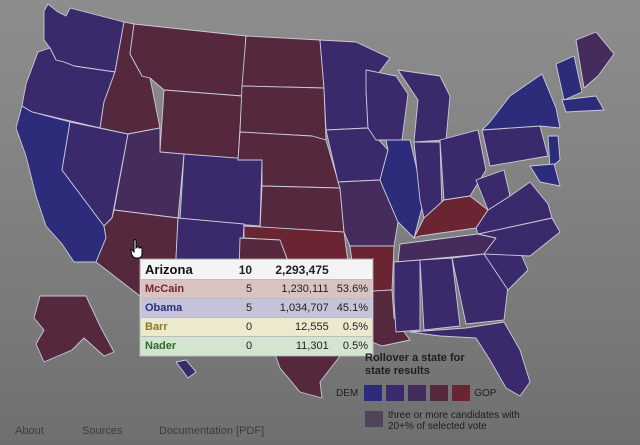  What do you see at coordinates (515, 146) in the screenshot?
I see `state-pennsylvania` at bounding box center [515, 146].